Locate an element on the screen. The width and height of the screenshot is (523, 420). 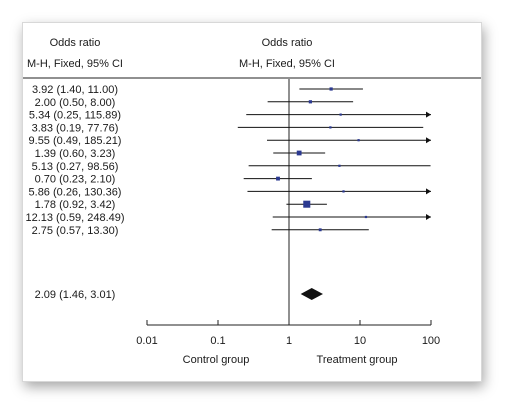
x-tick-label-5: 100 is located at coordinates (431, 341).